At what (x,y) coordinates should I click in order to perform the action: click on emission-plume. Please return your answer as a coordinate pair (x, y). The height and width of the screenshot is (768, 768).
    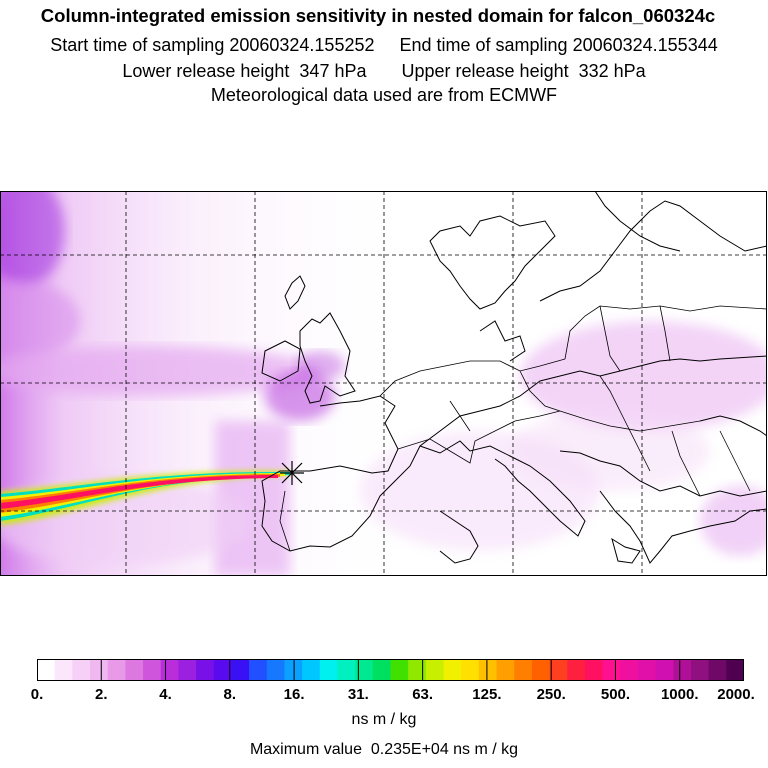
    Looking at the image, I should click on (145, 497).